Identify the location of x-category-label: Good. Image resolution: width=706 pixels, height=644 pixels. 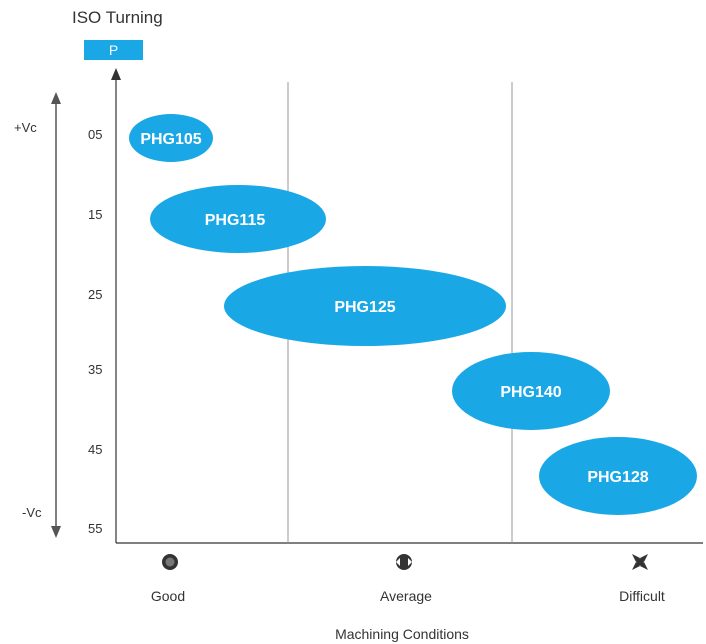
(168, 596).